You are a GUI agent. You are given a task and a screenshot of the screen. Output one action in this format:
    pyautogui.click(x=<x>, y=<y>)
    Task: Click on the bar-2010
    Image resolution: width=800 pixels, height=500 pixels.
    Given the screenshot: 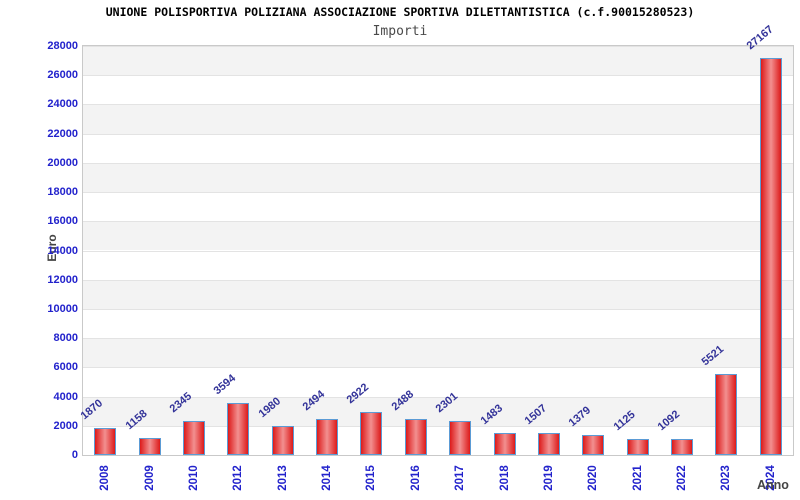 What is the action you would take?
    pyautogui.click(x=193, y=437)
    